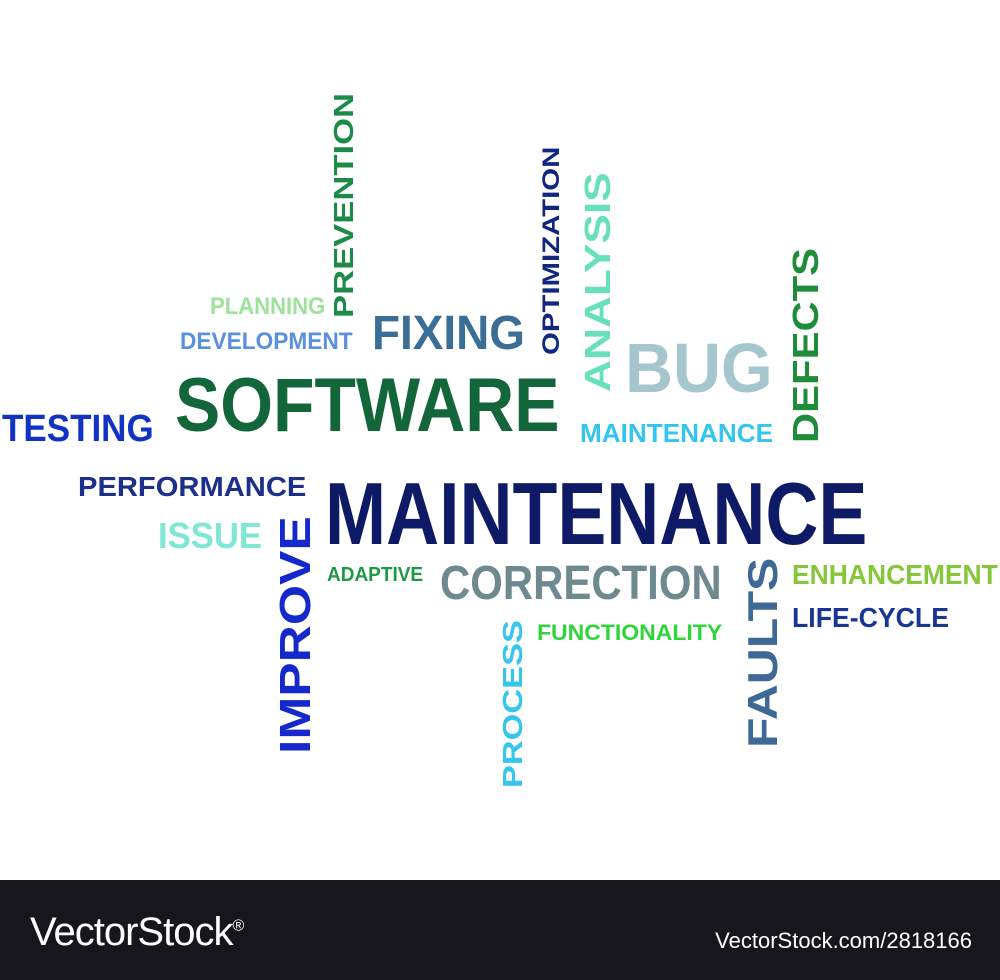 This screenshot has height=980, width=1000. I want to click on word-optimization: OPTIMIZATION, so click(551, 250).